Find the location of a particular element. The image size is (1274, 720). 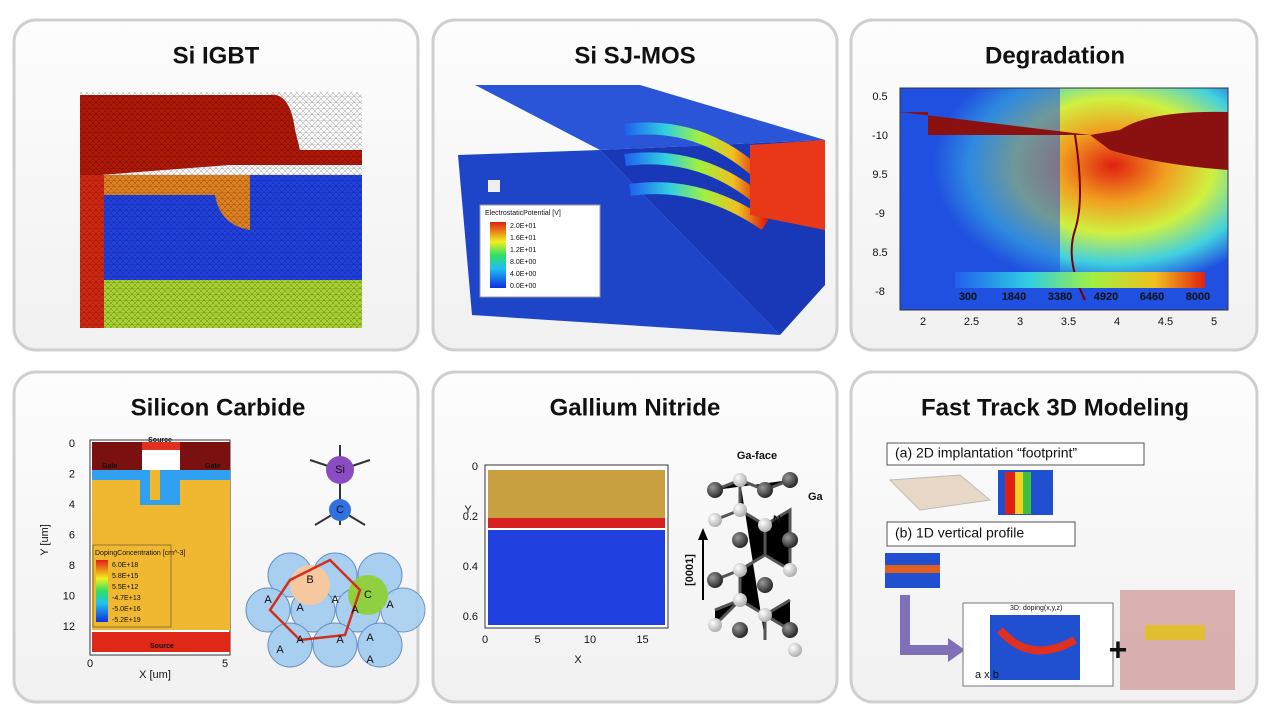

step-label: (b) 1D vertical profile is located at coordinates (959, 533).